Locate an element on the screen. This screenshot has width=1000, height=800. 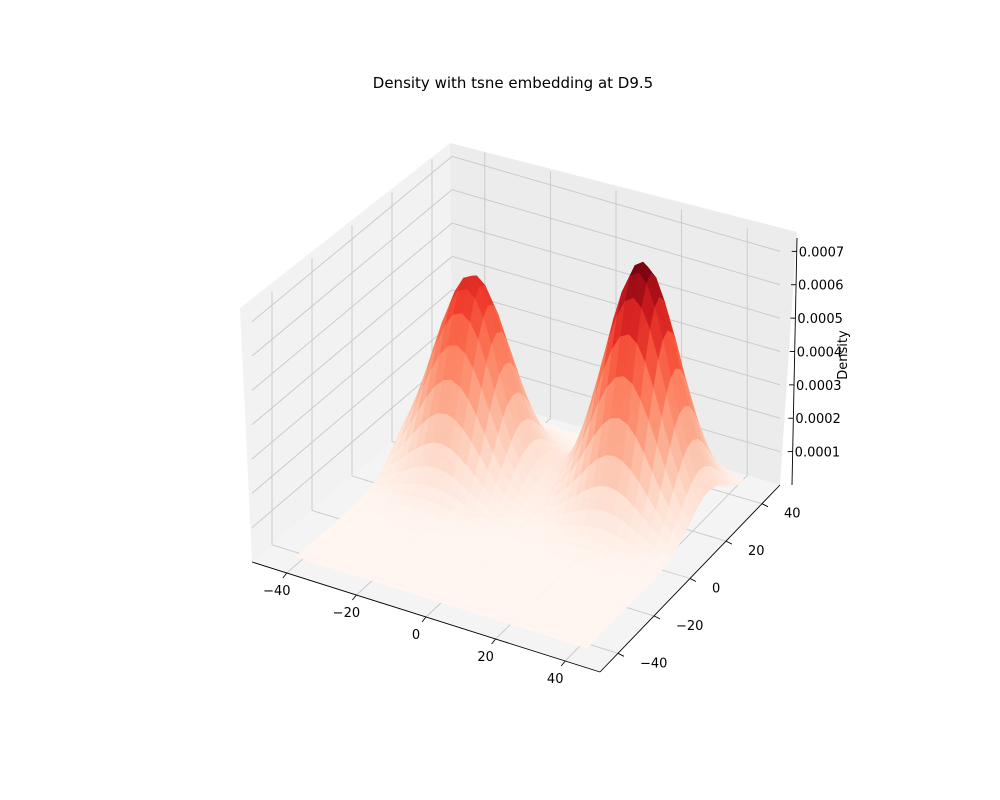
z-tick-label: 0.0001 is located at coordinates (818, 453).